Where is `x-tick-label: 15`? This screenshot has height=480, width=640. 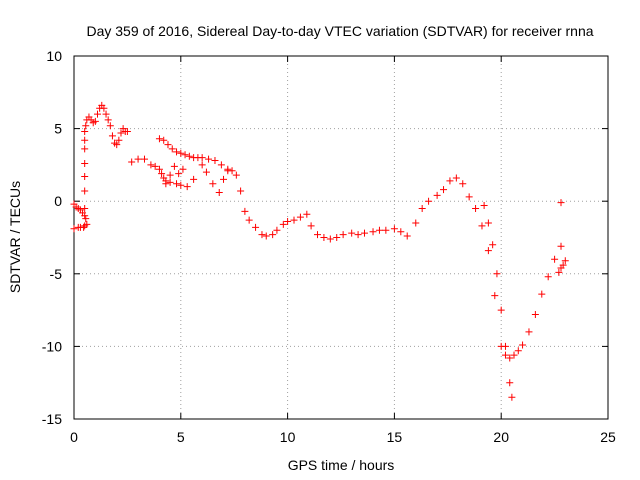
x-tick-label: 15 is located at coordinates (395, 437).